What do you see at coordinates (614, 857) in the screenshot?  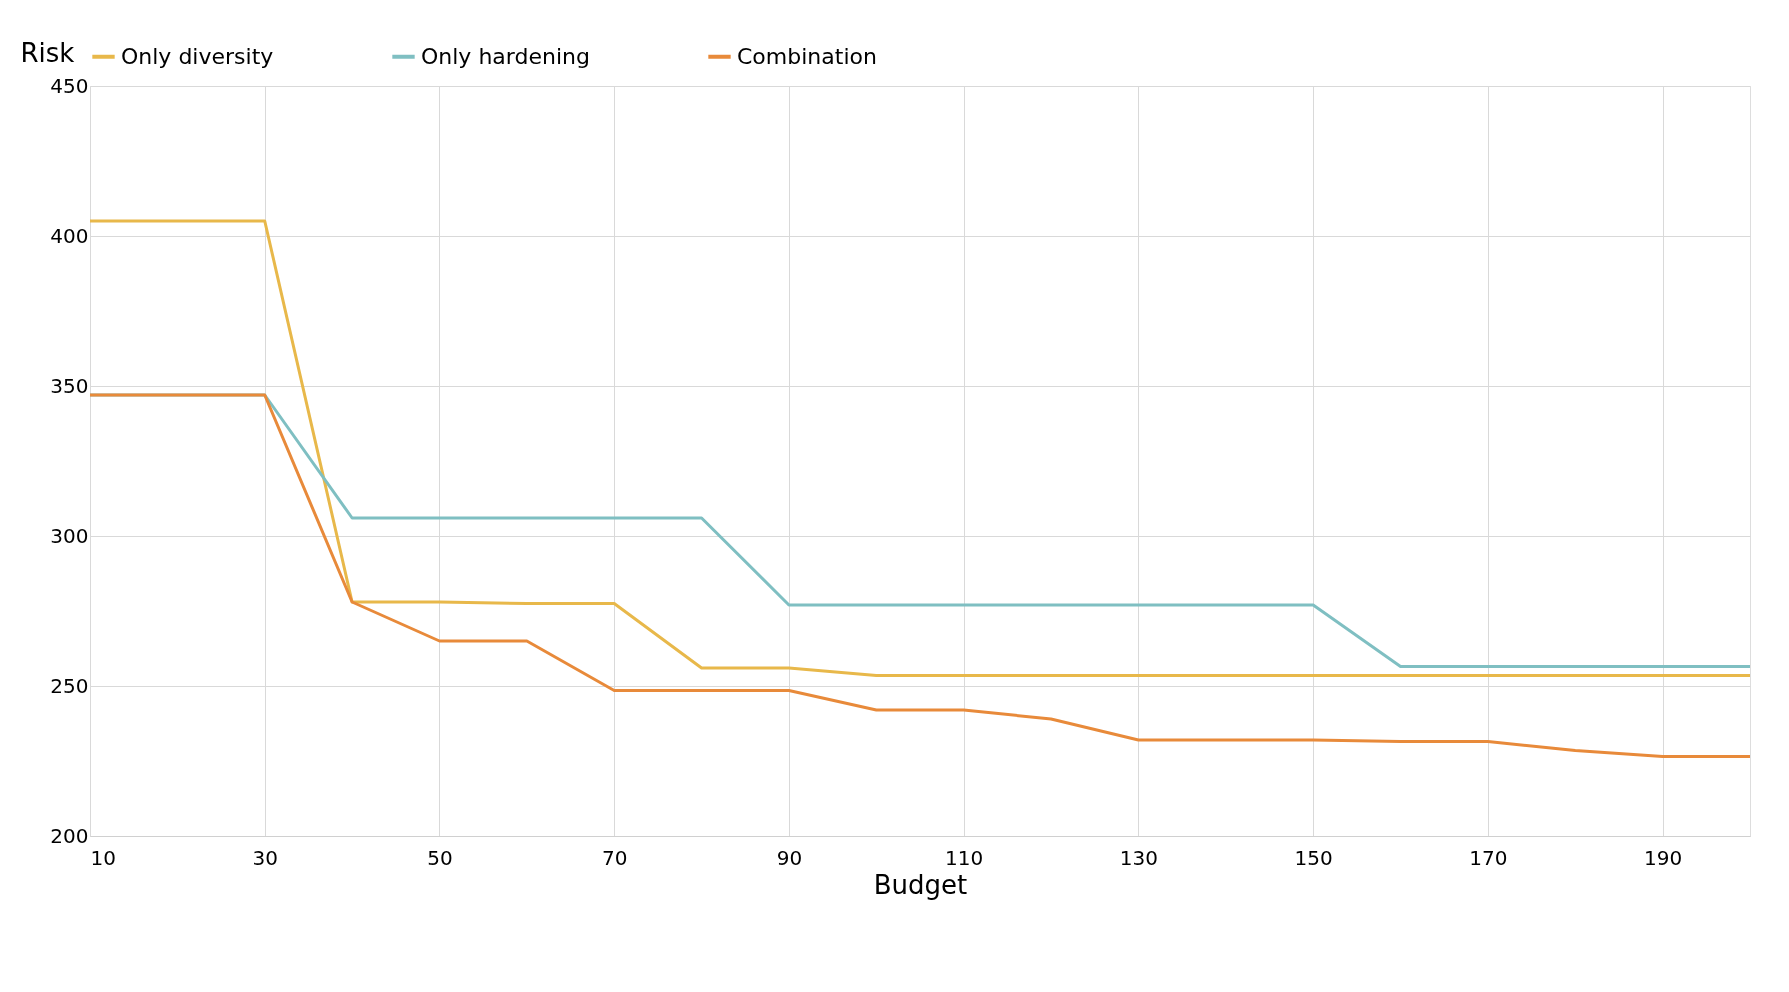 I see `x-tick-label: 70` at bounding box center [614, 857].